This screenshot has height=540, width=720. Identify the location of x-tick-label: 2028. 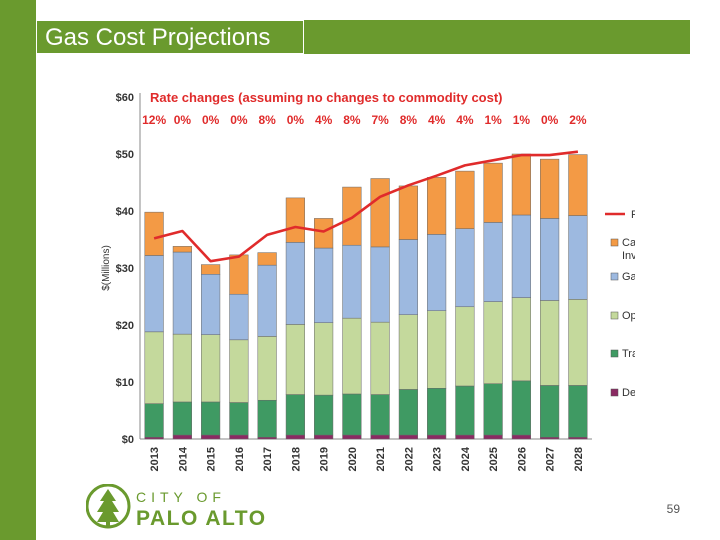
(579, 459).